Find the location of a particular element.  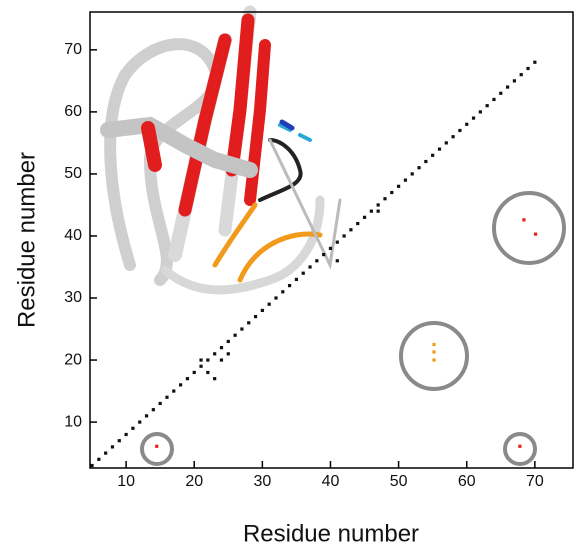

y-tick-label: 20 is located at coordinates (73, 359).